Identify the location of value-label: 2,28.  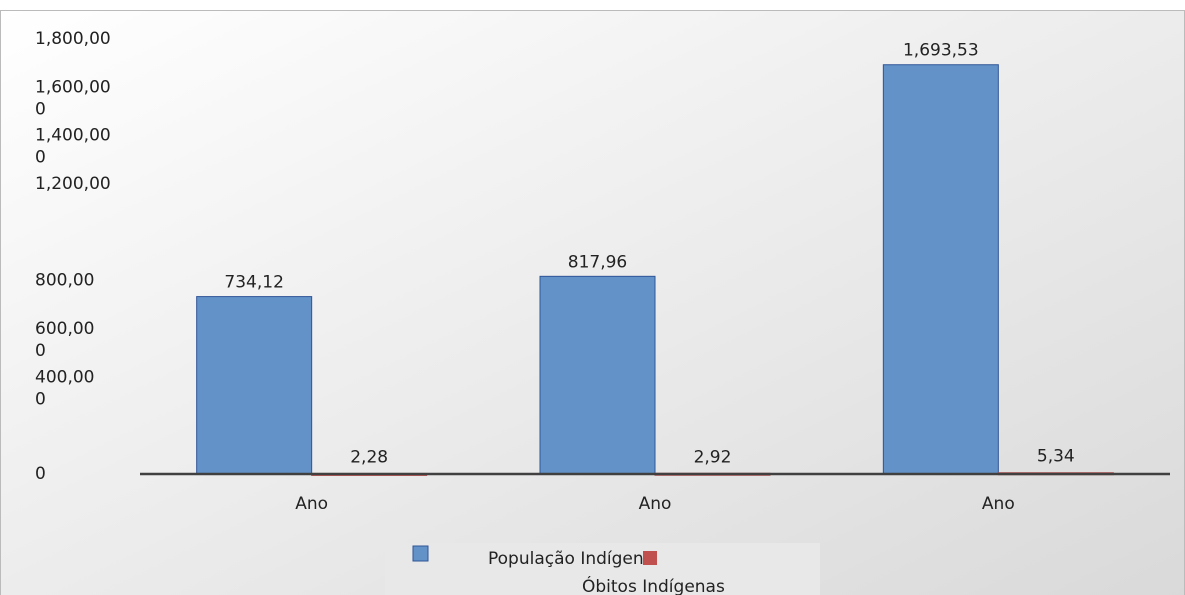
(369, 457).